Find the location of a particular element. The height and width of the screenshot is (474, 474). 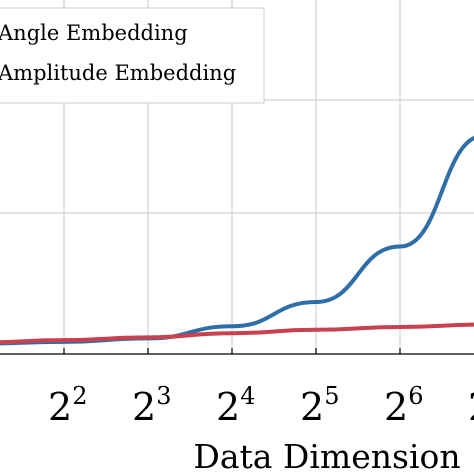

x-tick-label-2: 24 is located at coordinates (235, 405).